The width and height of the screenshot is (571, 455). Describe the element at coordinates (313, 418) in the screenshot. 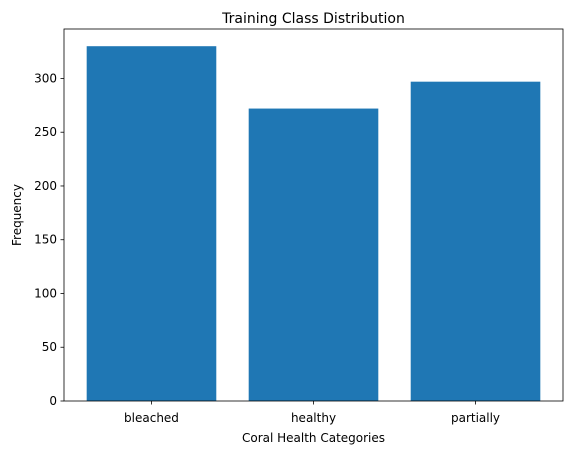

I see `x-tick-label-healthy: healthy` at that location.